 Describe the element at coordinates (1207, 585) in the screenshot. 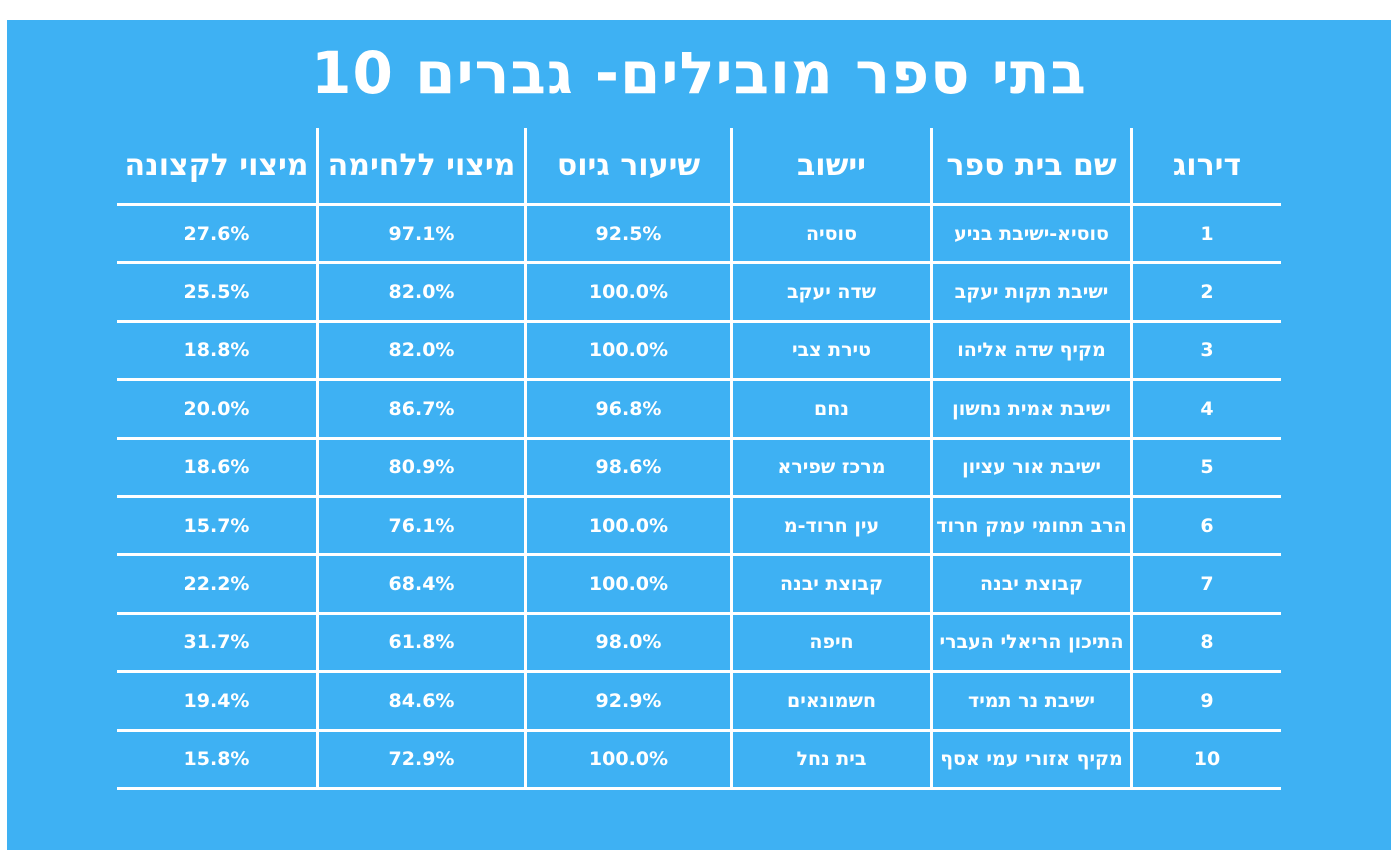

I see `cell-rank: 7` at that location.